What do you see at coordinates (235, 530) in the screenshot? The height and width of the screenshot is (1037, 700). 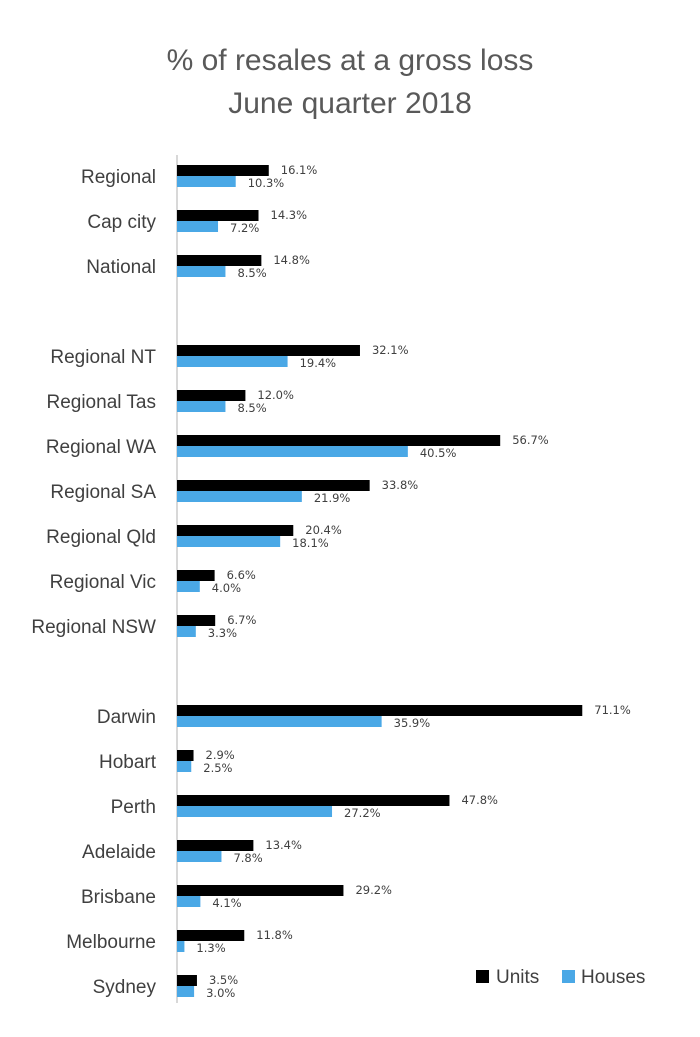 I see `bar-units-regional-qld` at bounding box center [235, 530].